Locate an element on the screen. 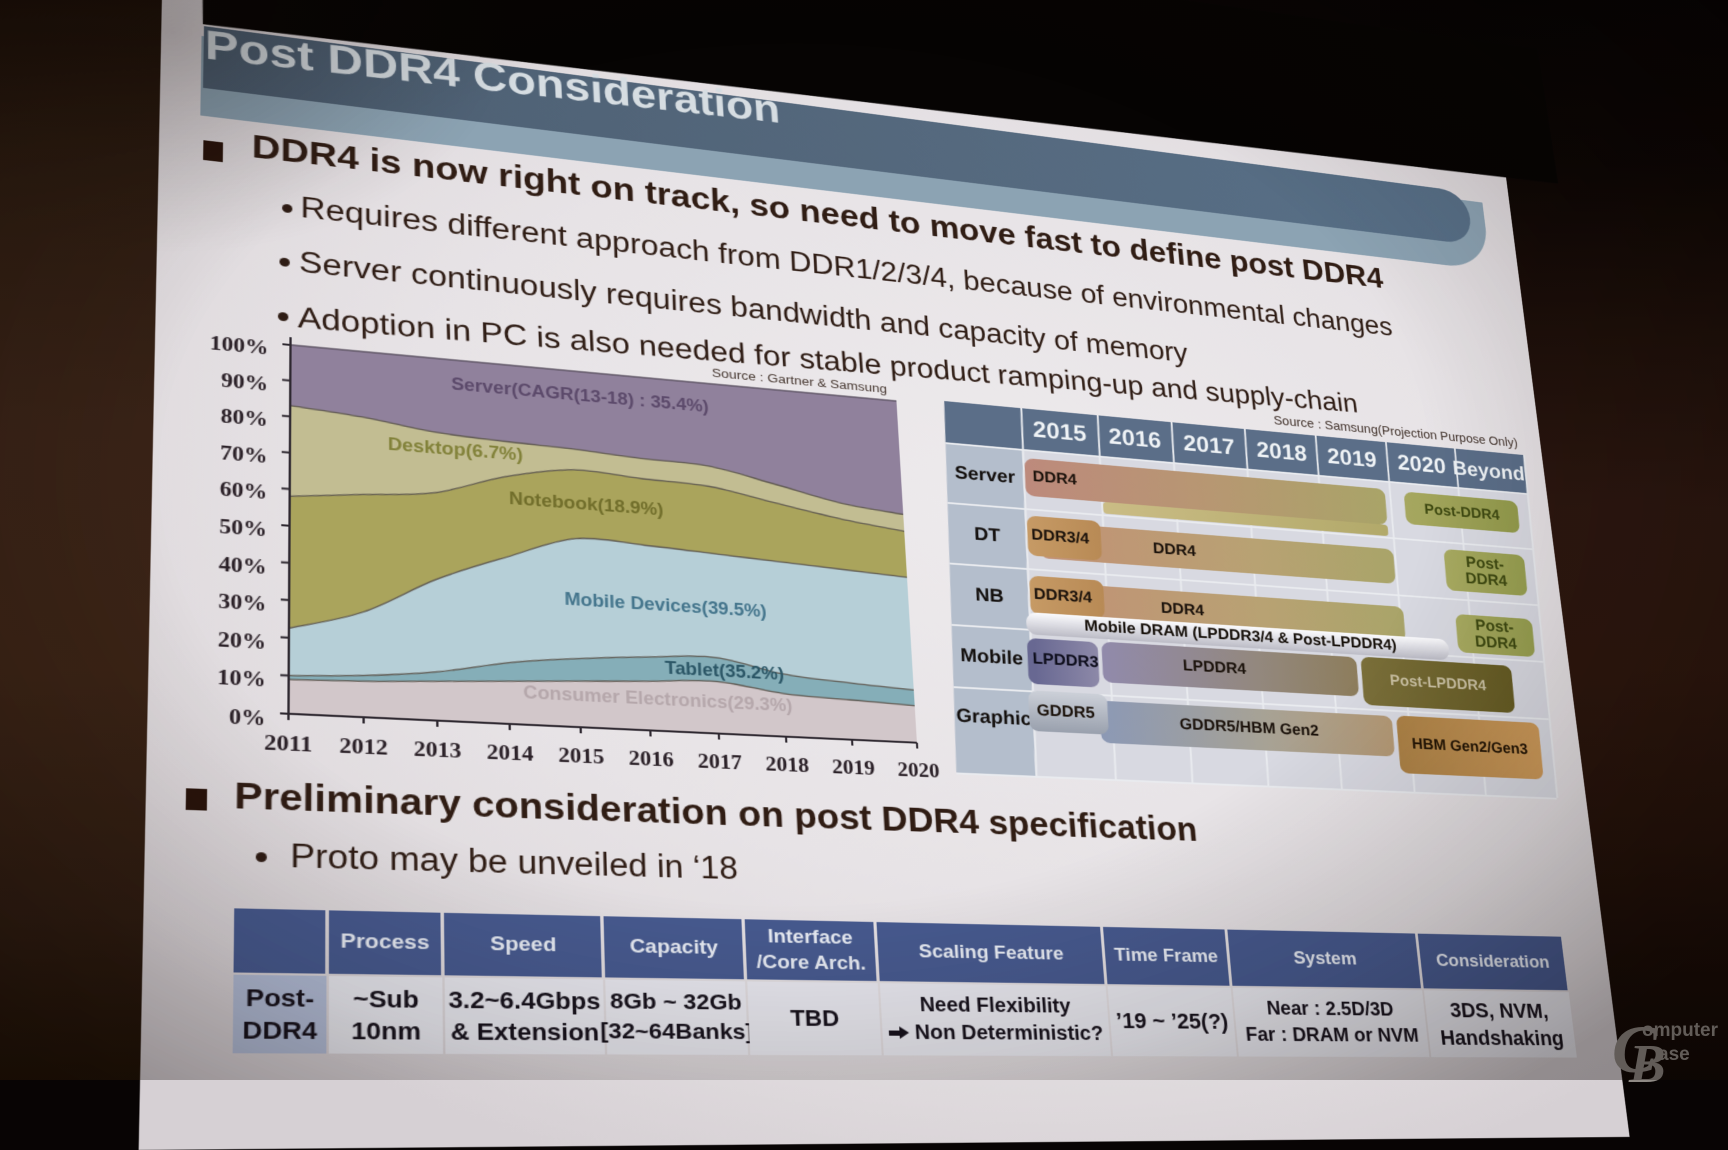  svg-text: 0% is located at coordinates (247, 718).